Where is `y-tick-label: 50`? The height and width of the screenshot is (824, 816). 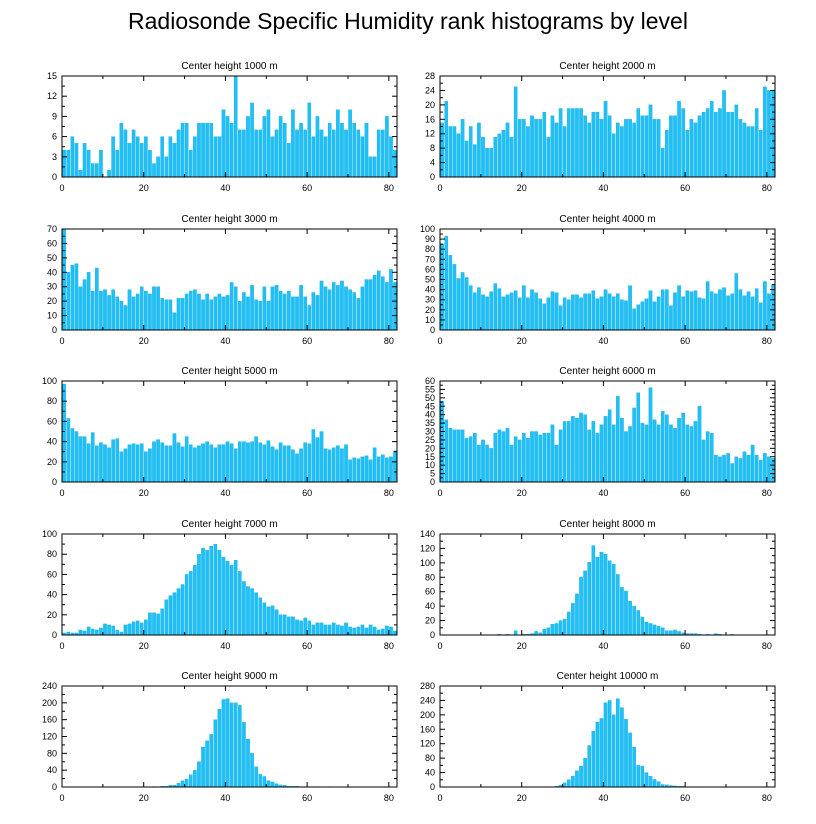
y-tick-label: 50 is located at coordinates (430, 398).